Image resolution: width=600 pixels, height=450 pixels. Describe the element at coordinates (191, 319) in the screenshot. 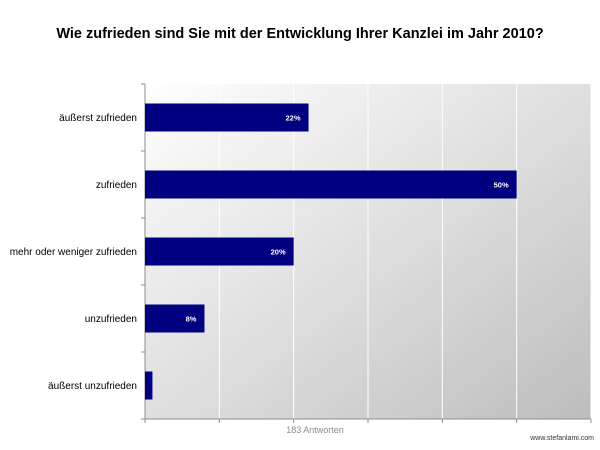

I see `data-label: 8%` at that location.